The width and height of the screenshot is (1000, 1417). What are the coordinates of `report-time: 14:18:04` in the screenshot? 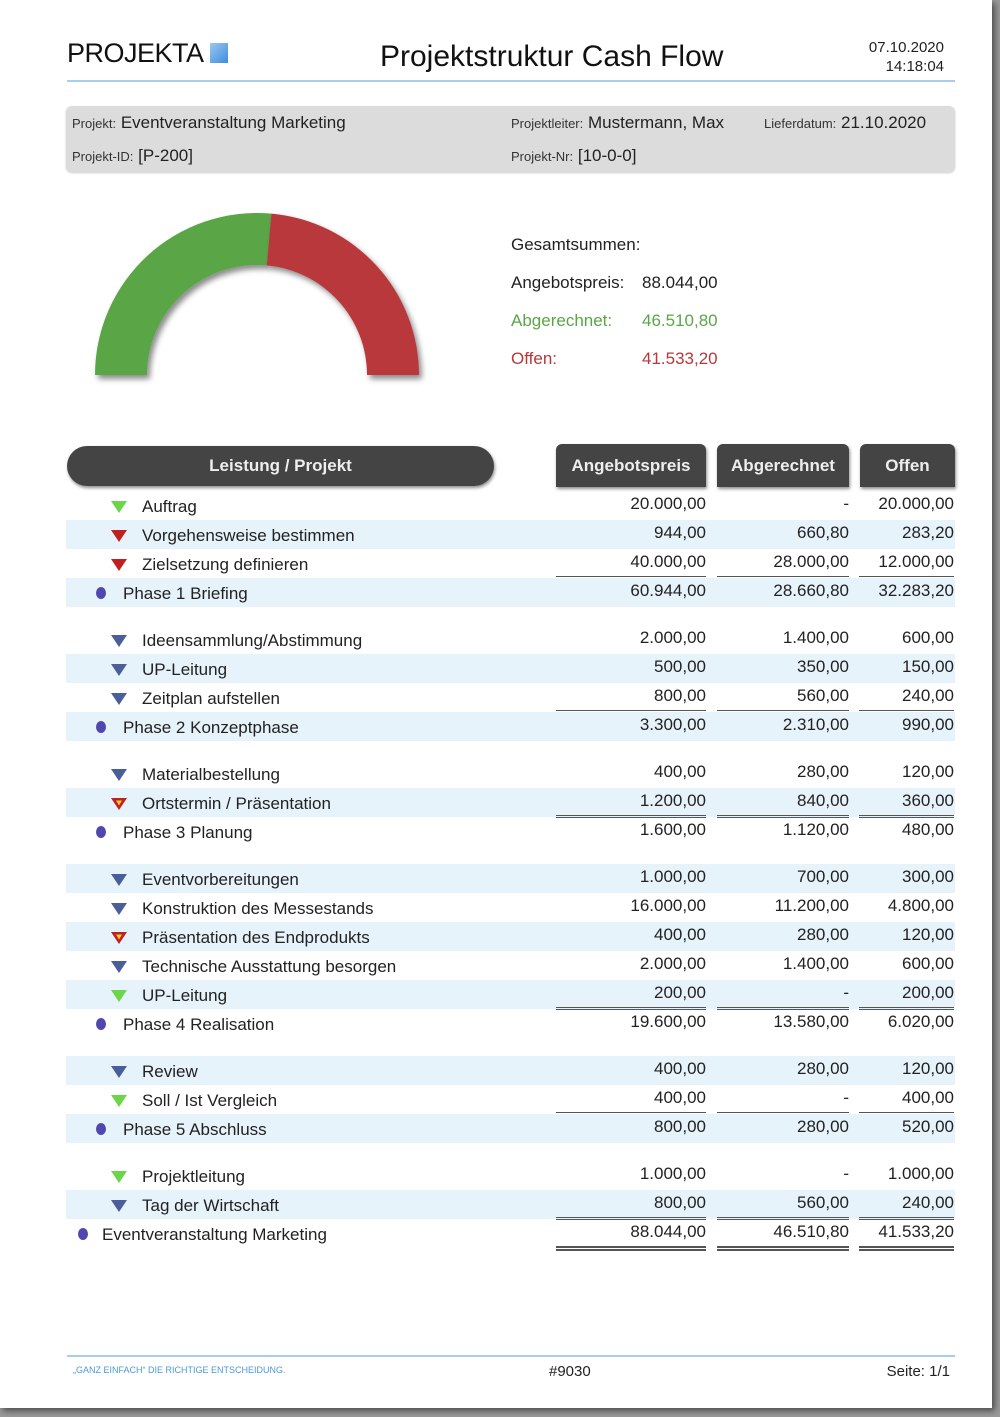 It's located at (914, 66).